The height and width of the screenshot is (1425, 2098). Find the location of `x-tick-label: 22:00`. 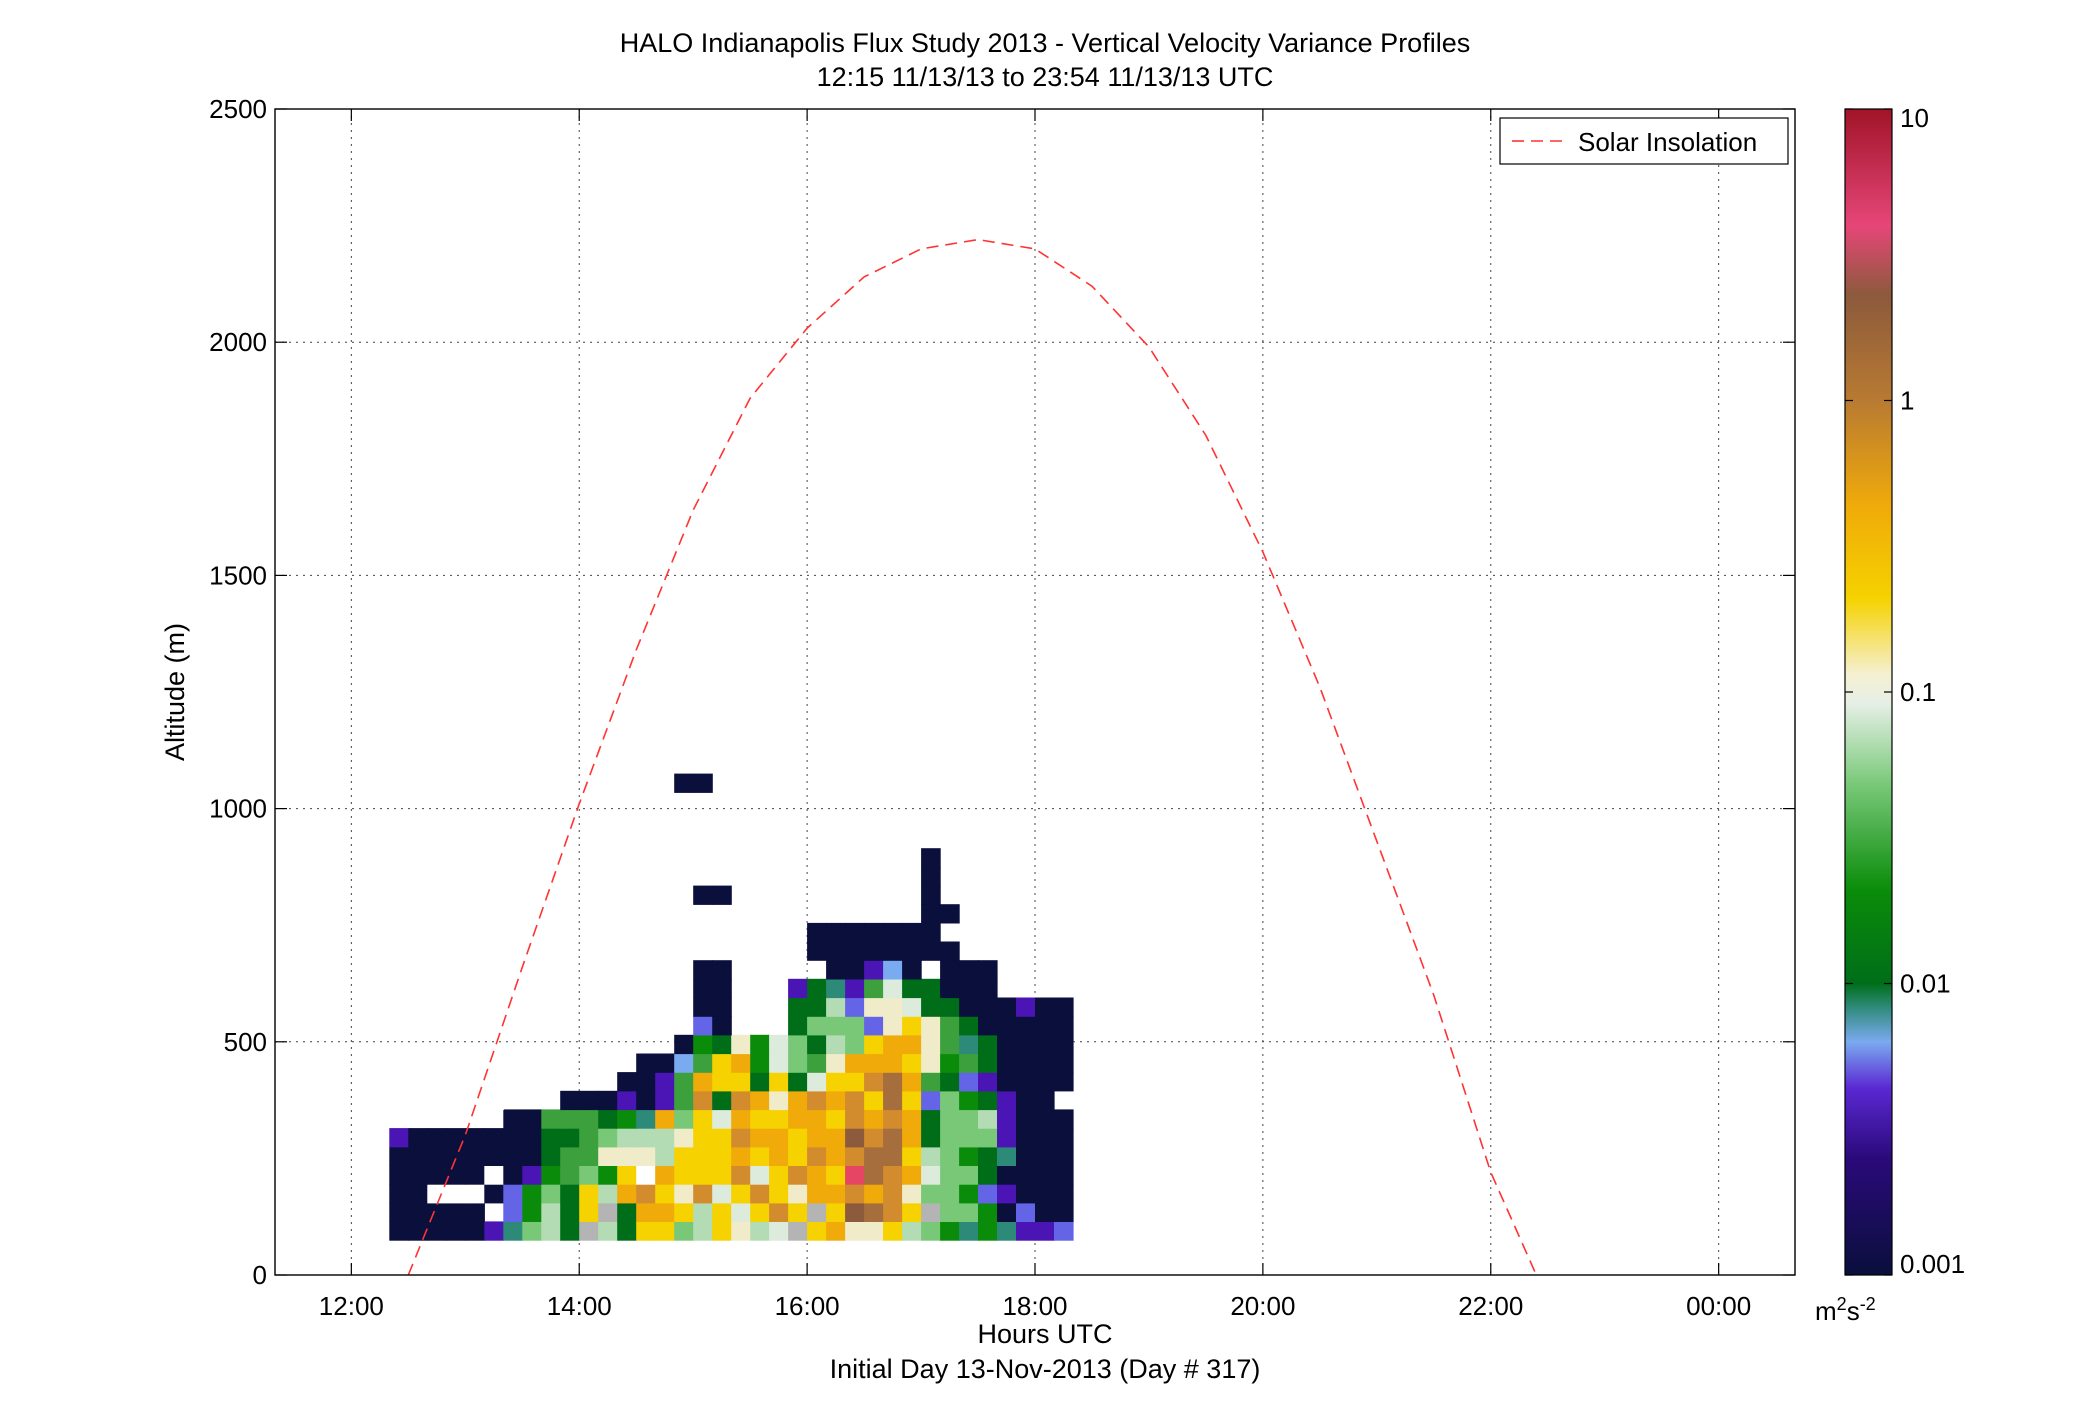

x-tick-label: 22:00 is located at coordinates (1490, 1306).